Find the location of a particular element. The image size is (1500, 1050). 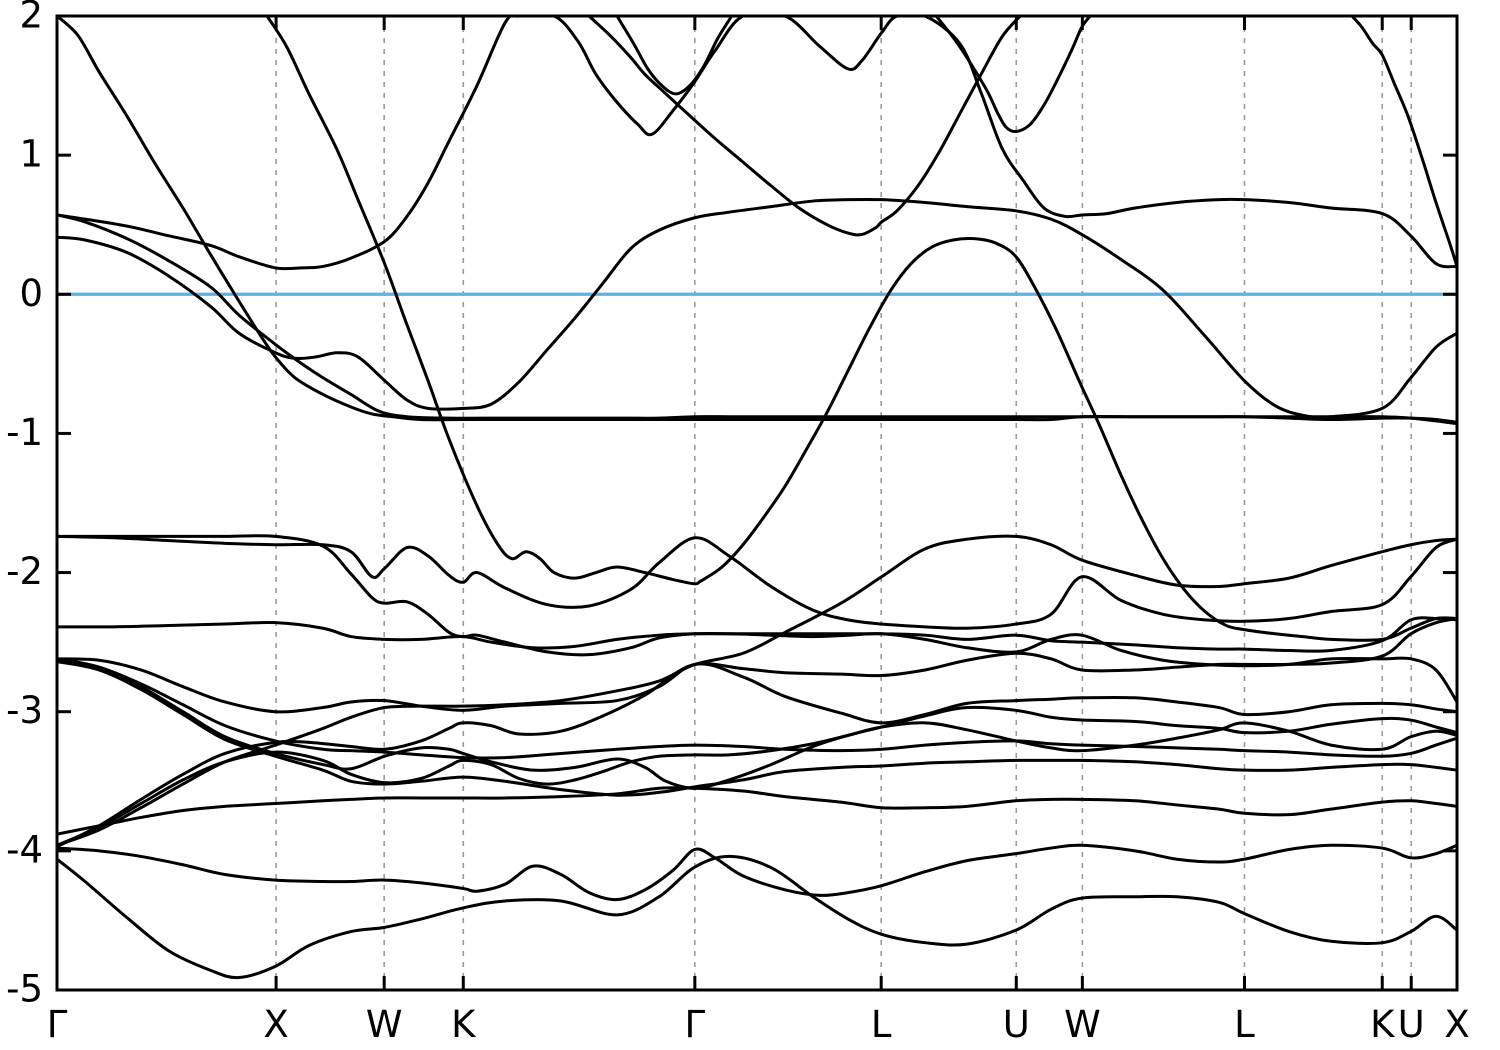

y-tick-label: -1 is located at coordinates (24, 432).